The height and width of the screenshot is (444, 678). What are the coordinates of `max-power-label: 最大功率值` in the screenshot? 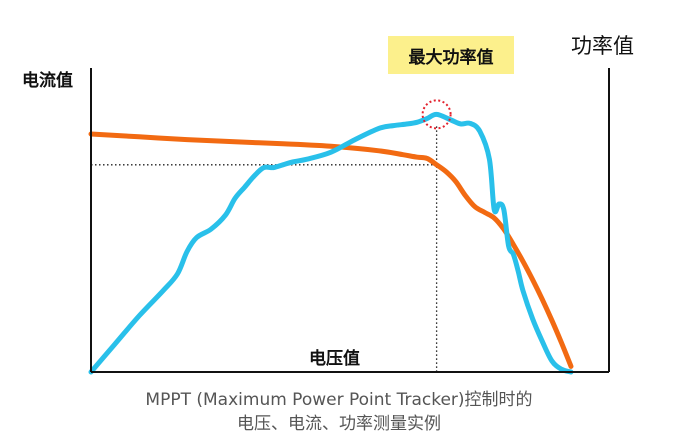 It's located at (451, 55).